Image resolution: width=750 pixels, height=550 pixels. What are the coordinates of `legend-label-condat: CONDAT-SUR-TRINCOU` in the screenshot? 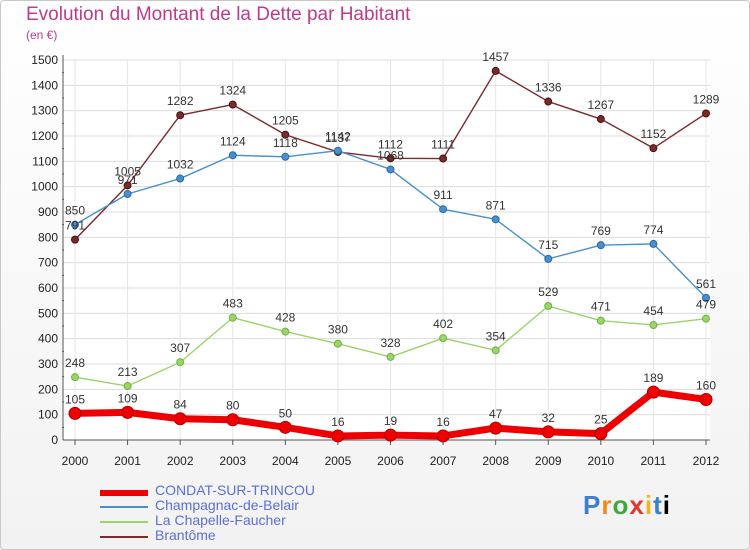 It's located at (235, 490).